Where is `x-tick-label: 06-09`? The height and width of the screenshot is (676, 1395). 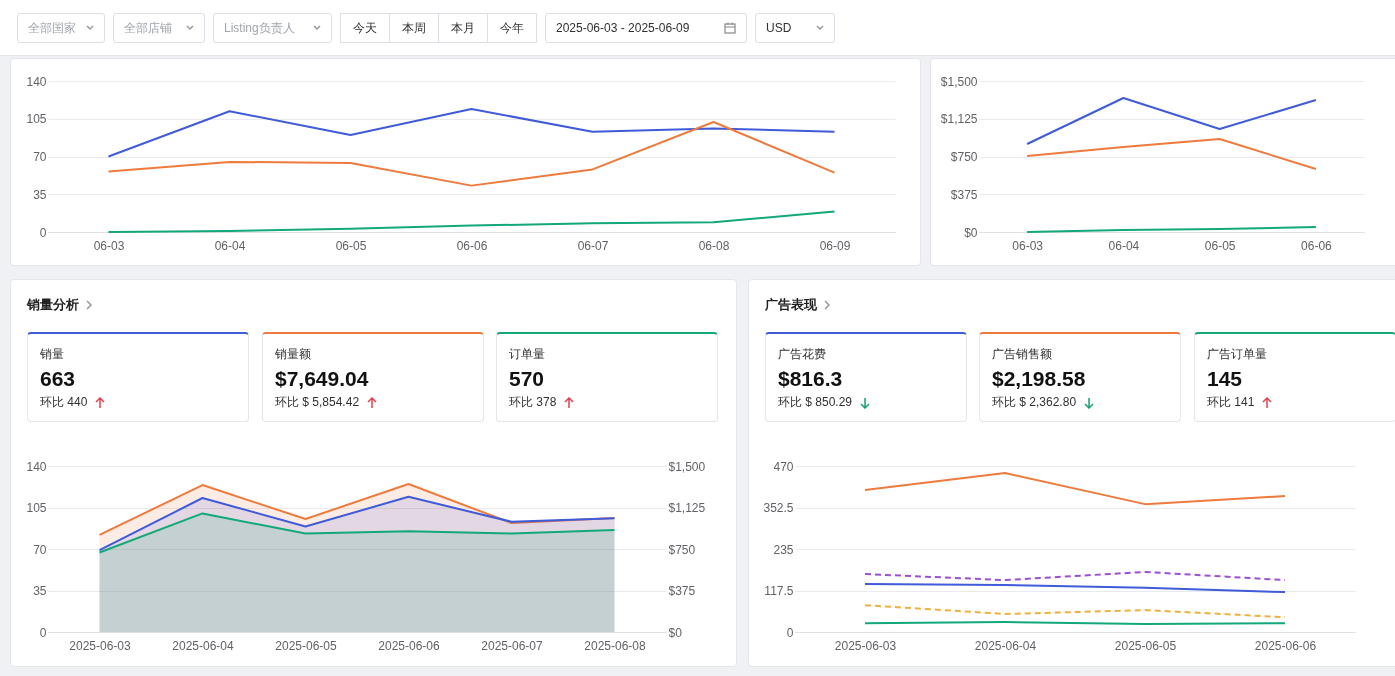 x-tick-label: 06-09 is located at coordinates (835, 245).